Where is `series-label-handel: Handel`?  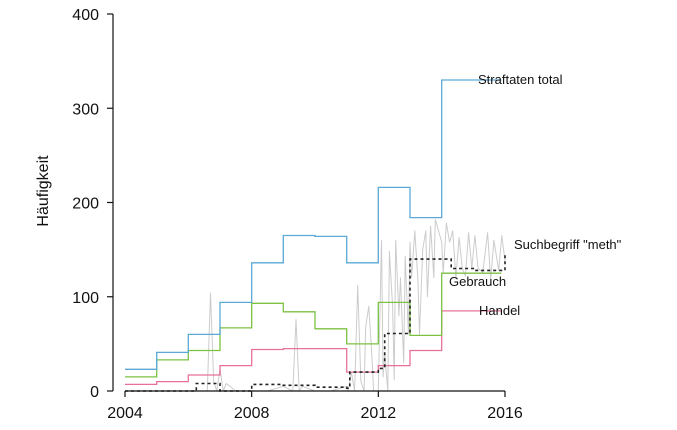
series-label-handel: Handel is located at coordinates (499, 310).